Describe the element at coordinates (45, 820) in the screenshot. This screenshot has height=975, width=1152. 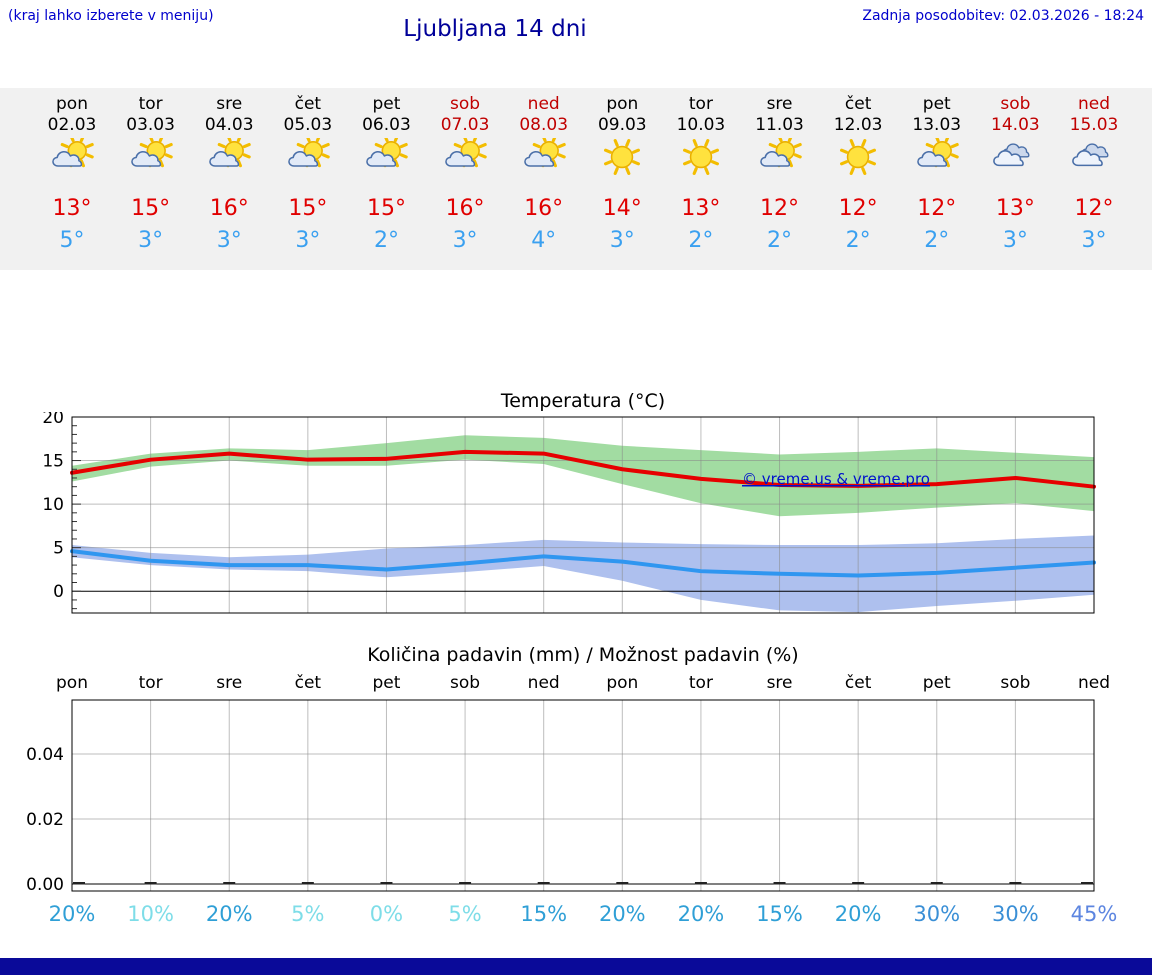
I see `precip-y-tick: 0.02` at that location.